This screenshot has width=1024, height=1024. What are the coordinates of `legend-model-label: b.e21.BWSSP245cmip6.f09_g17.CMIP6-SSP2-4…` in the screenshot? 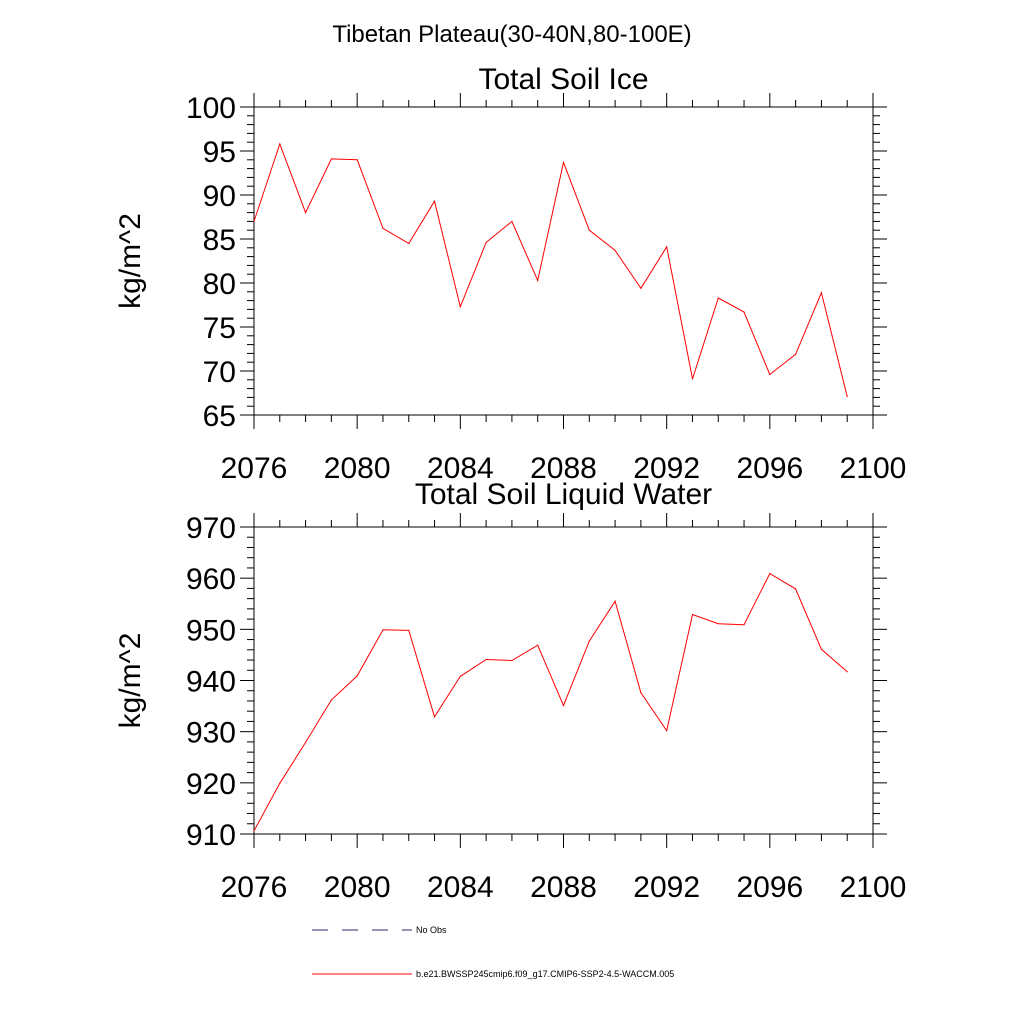 It's located at (545, 974).